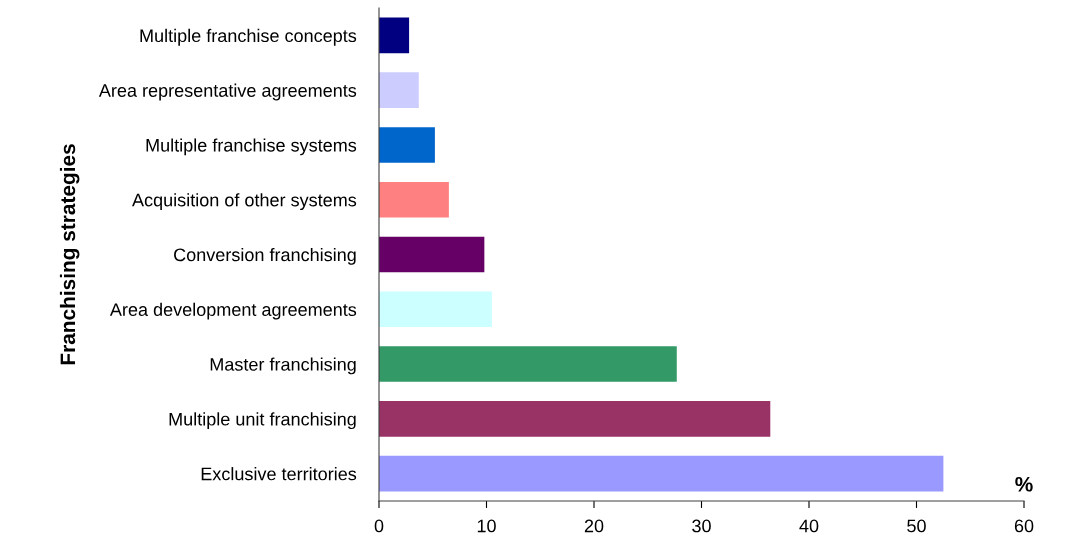 The image size is (1065, 546). Describe the element at coordinates (233, 311) in the screenshot. I see `y-tick-label: Area development agreements` at that location.